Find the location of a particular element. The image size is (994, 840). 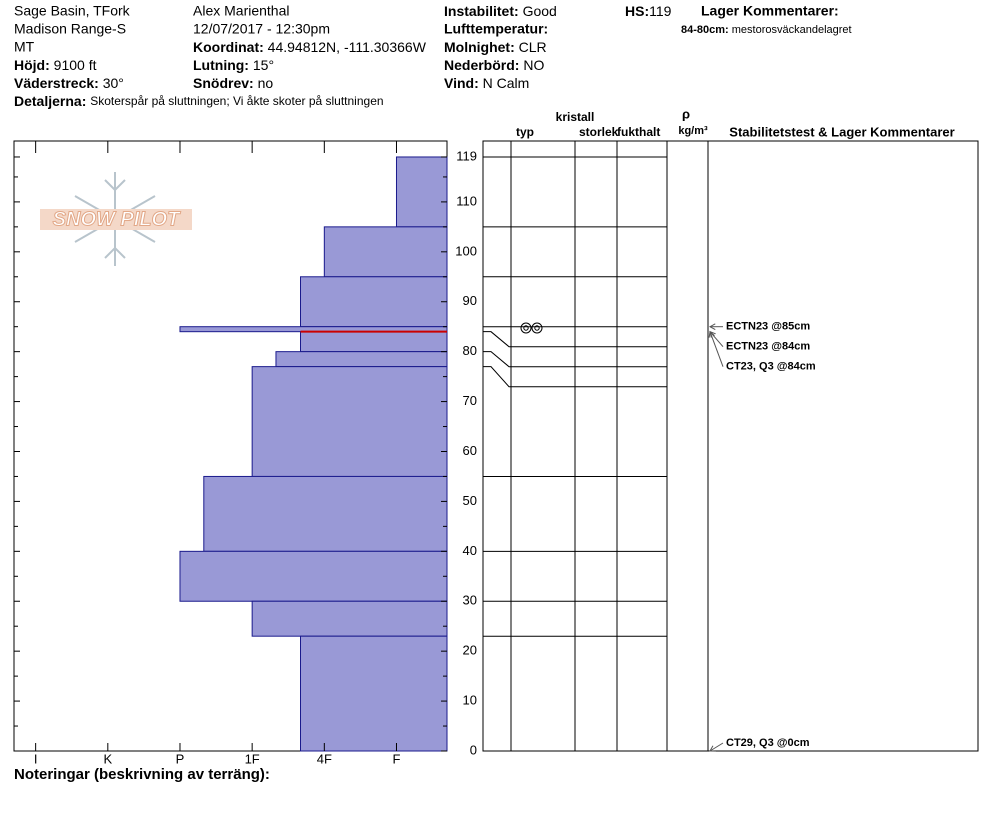

value: Good is located at coordinates (540, 11).